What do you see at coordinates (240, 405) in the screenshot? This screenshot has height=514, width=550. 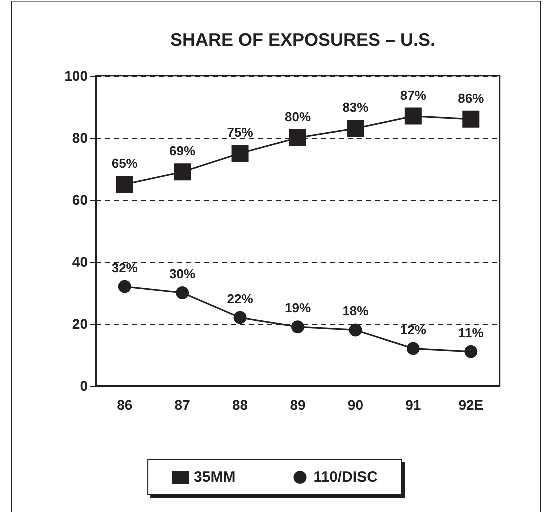 I see `x-tick-label: 88` at bounding box center [240, 405].